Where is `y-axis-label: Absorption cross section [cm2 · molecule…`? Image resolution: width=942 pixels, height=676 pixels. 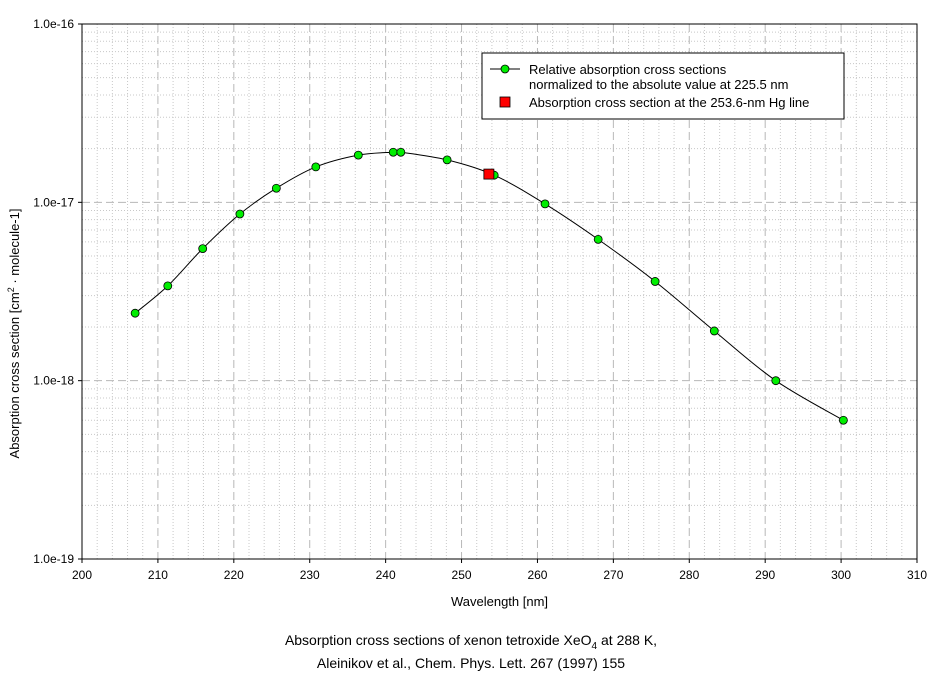
y-axis-label: Absorption cross section [cm2 · molecule… is located at coordinates (14, 334).